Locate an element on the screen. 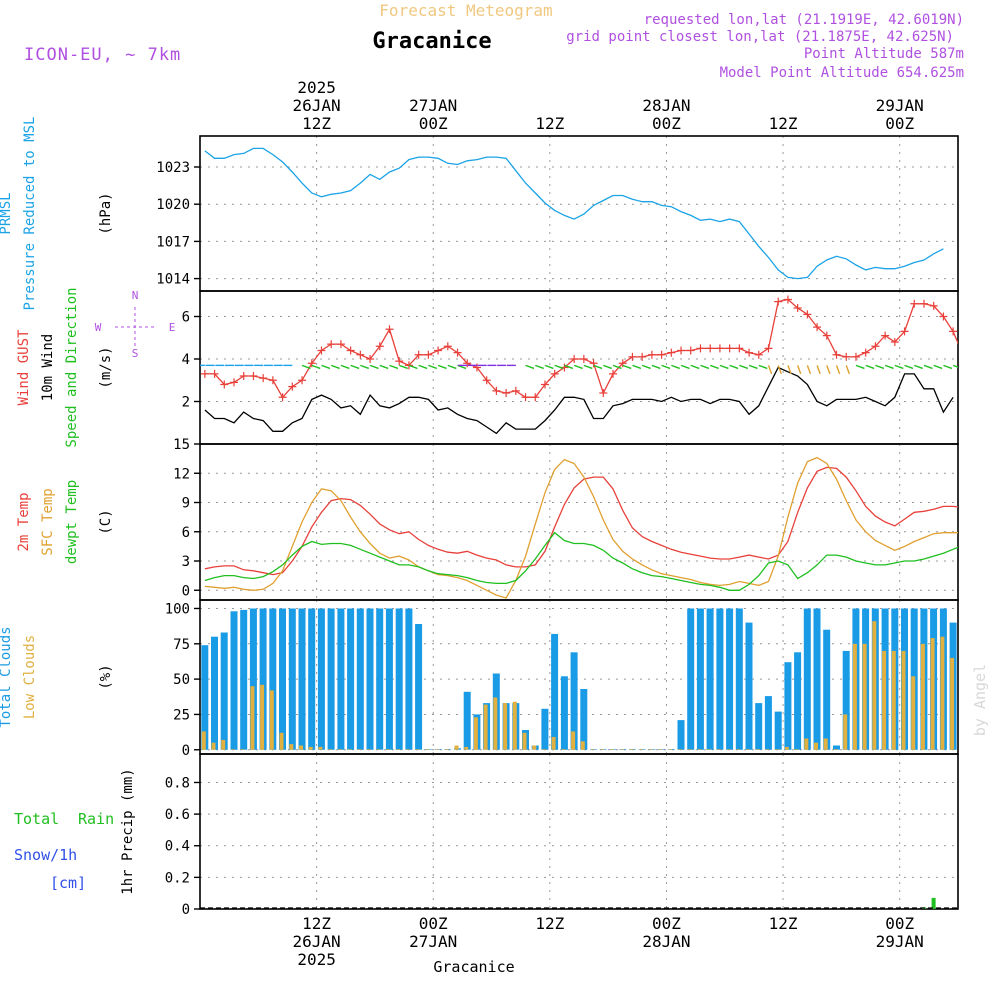 This screenshot has width=1000, height=1000. y-tick-label: 0.6 is located at coordinates (177, 815).